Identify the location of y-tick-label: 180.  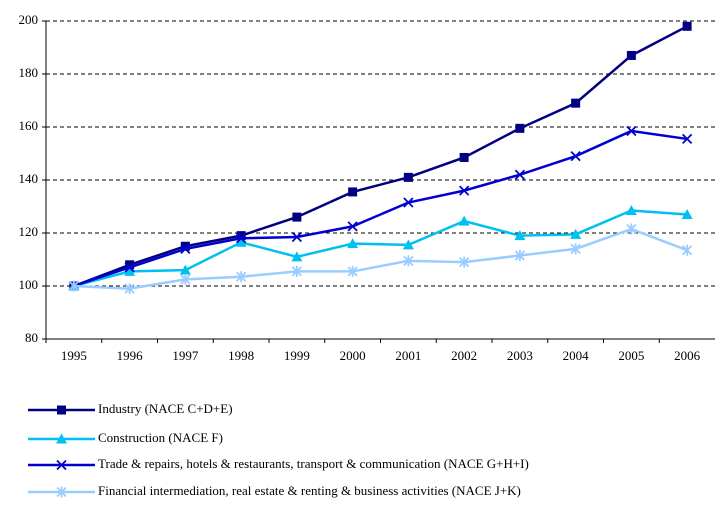
(29, 72).